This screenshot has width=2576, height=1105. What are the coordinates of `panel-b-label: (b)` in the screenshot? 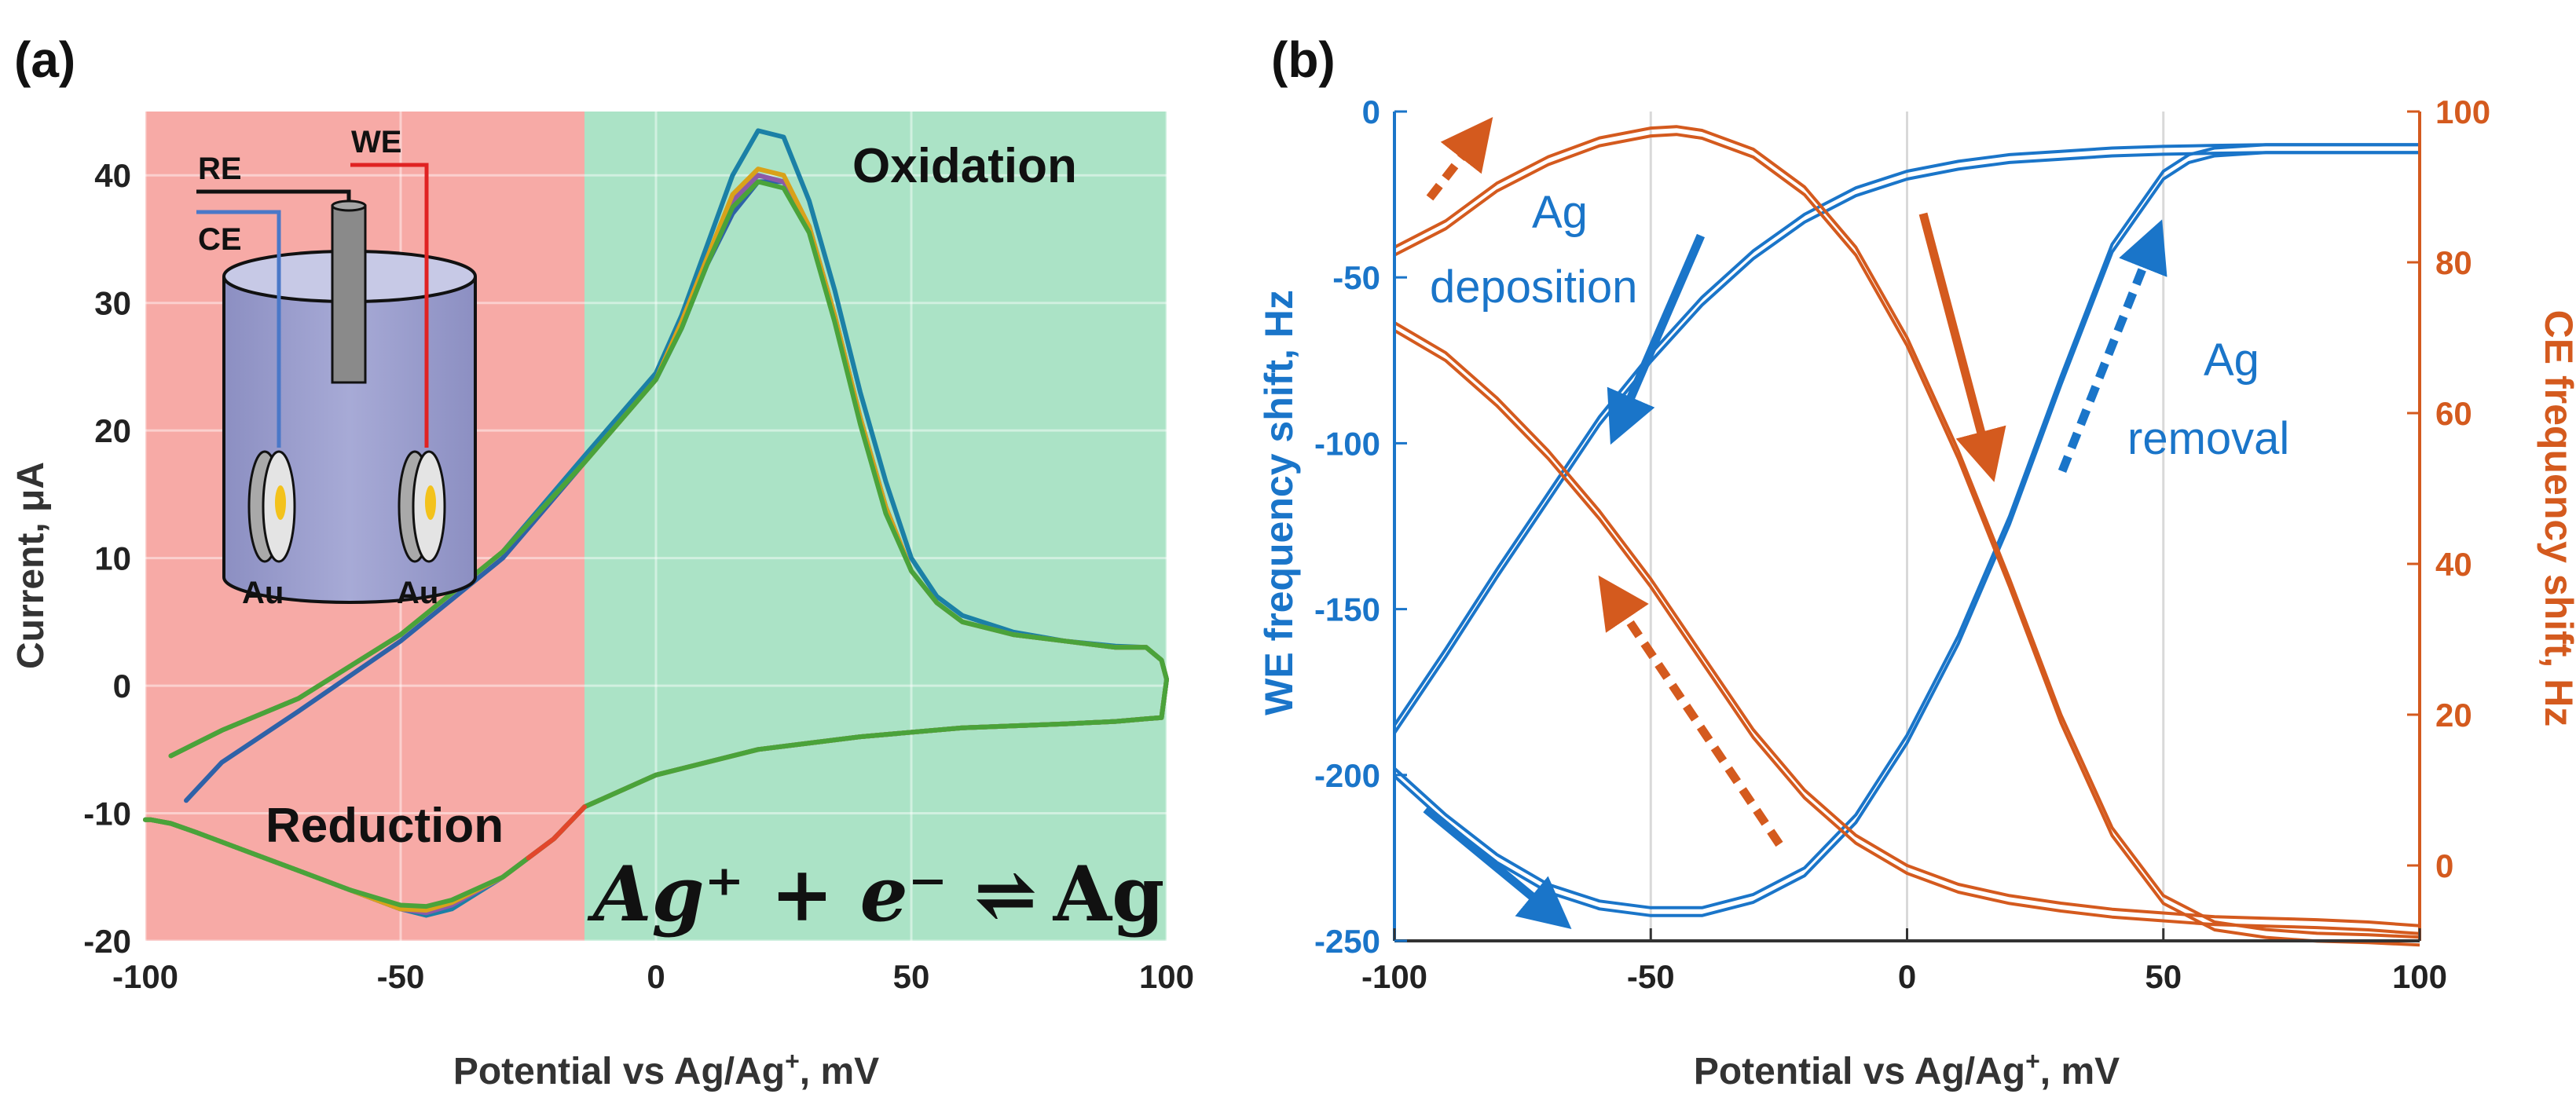 It's located at (1303, 59).